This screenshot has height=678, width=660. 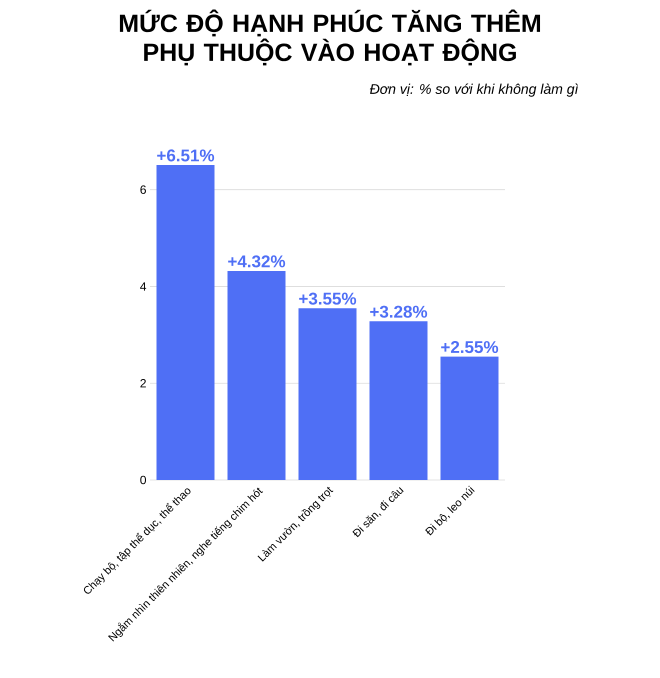 What do you see at coordinates (330, 38) in the screenshot?
I see `chart-title: MỨC ĐỘ HẠNH PHÚC TĂNG THÊM PHỤ THUỘC VÀO HOẠT ĐỘNG` at bounding box center [330, 38].